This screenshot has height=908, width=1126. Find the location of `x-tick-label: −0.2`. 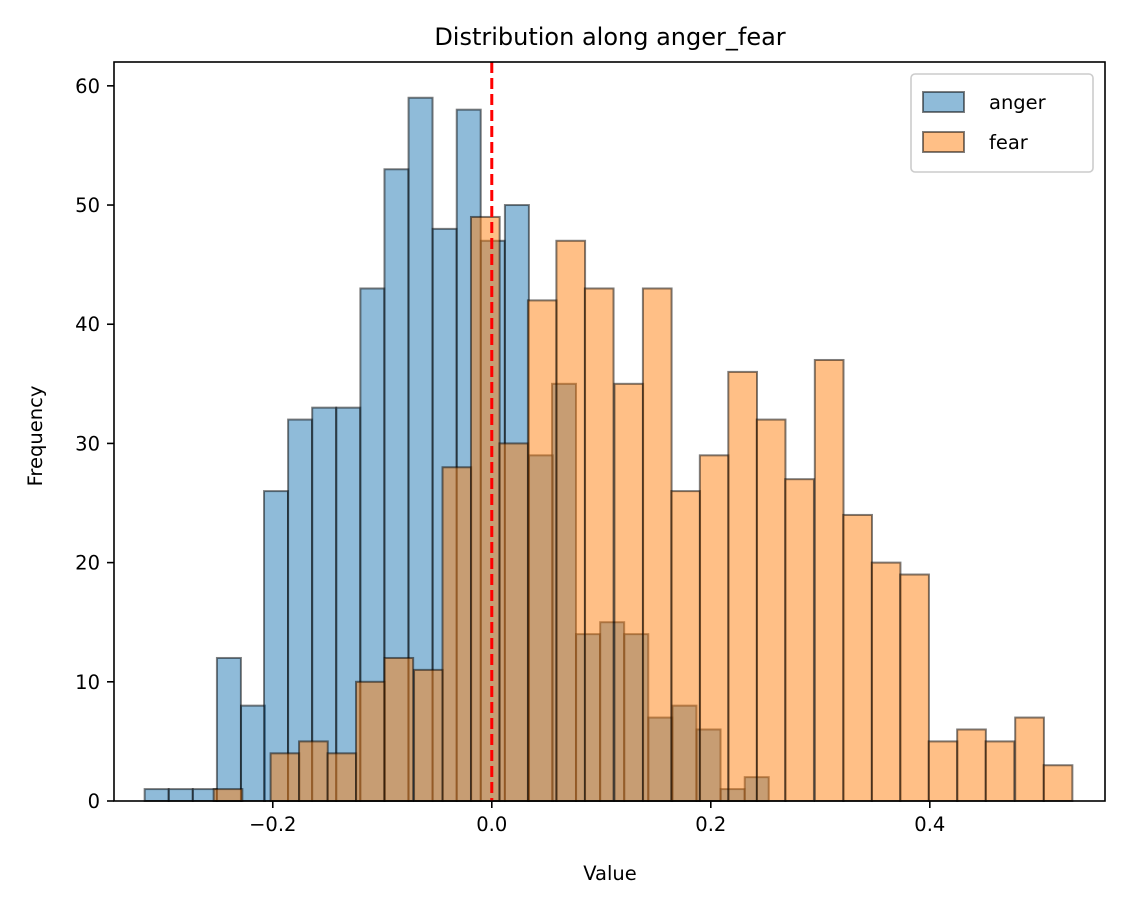

x-tick-label: −0.2 is located at coordinates (272, 824).